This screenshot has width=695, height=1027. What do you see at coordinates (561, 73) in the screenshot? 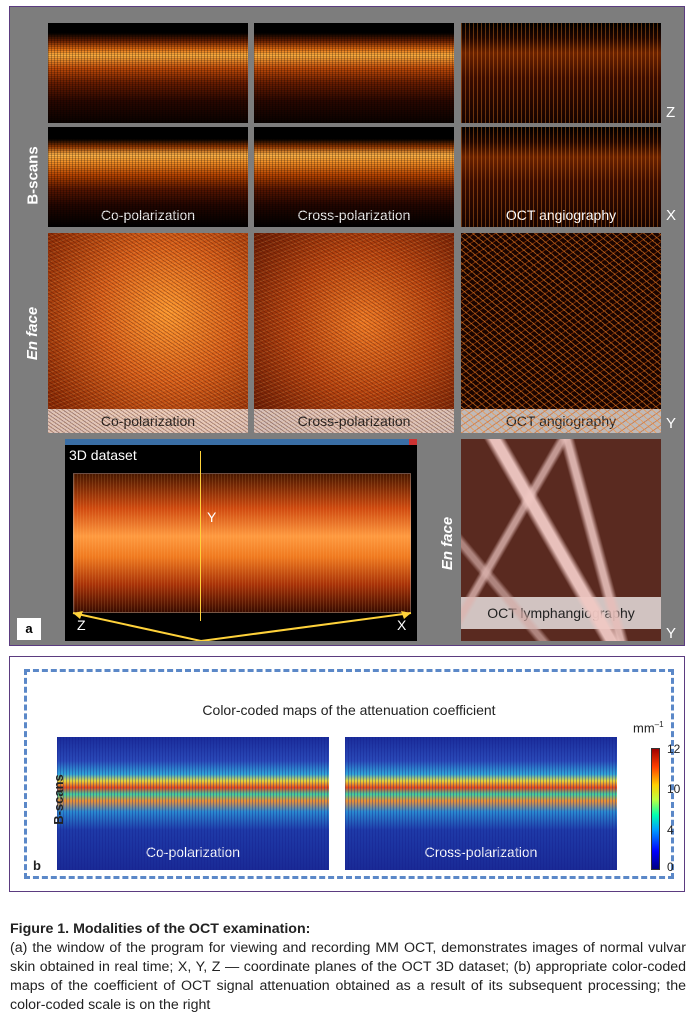
I see `bscan-z-oct-angiography` at bounding box center [561, 73].